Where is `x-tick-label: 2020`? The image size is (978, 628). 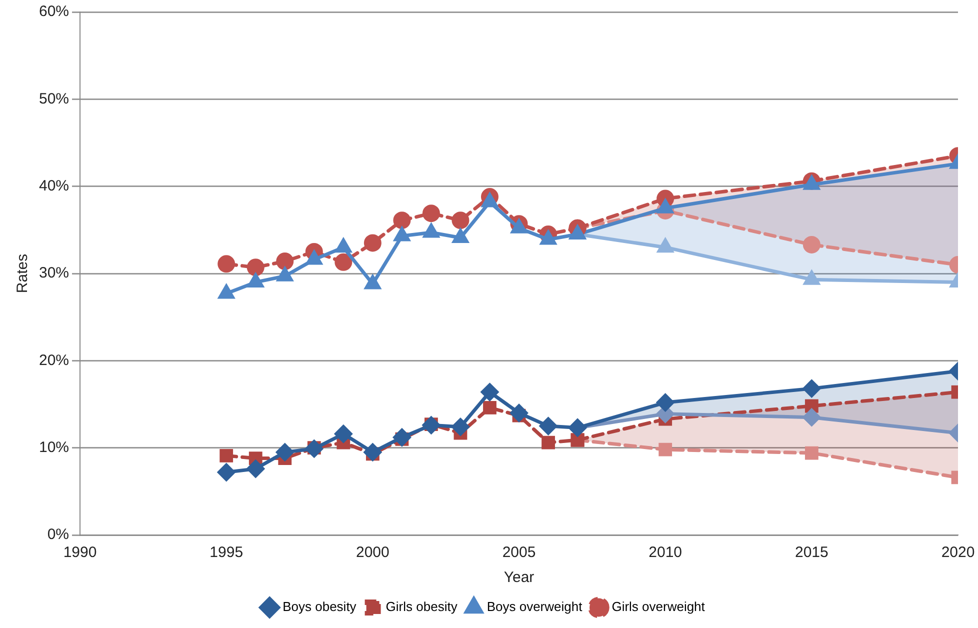 x-tick-label: 2020 is located at coordinates (958, 553).